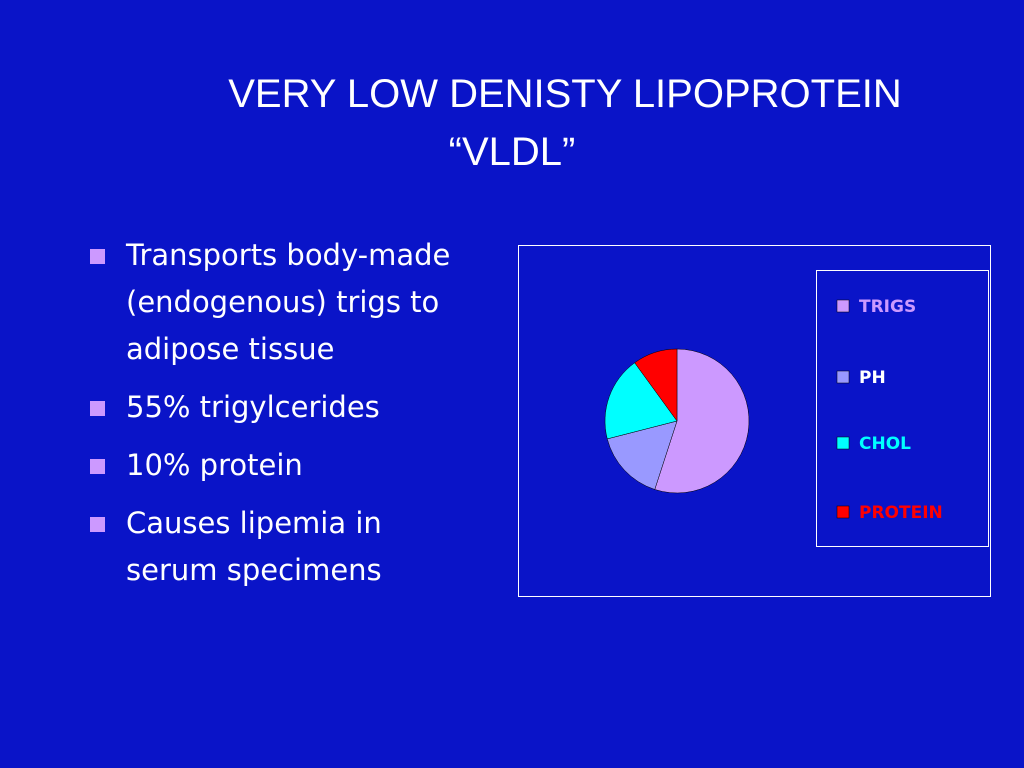 This screenshot has width=1024, height=768. I want to click on legend-label: PH, so click(872, 378).